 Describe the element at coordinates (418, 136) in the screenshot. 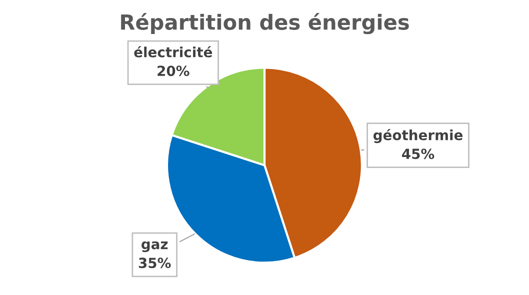

I see `slice-label: géothermie` at that location.